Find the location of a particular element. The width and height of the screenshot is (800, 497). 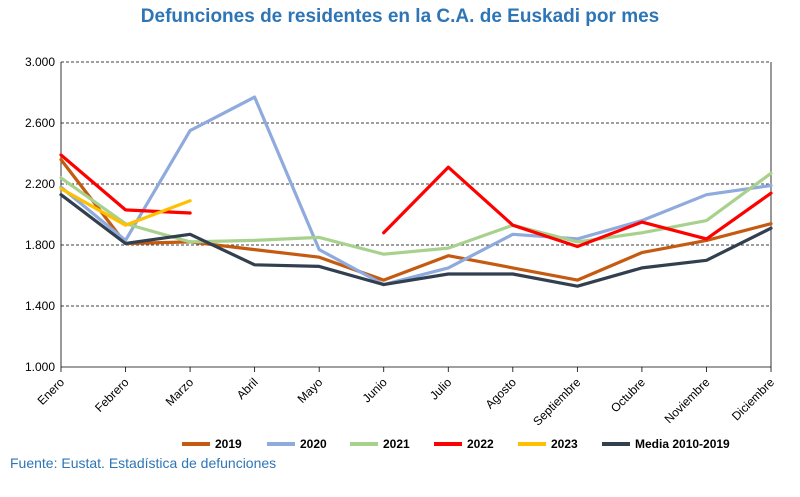

y-tick-label: 1.400 is located at coordinates (40, 306).